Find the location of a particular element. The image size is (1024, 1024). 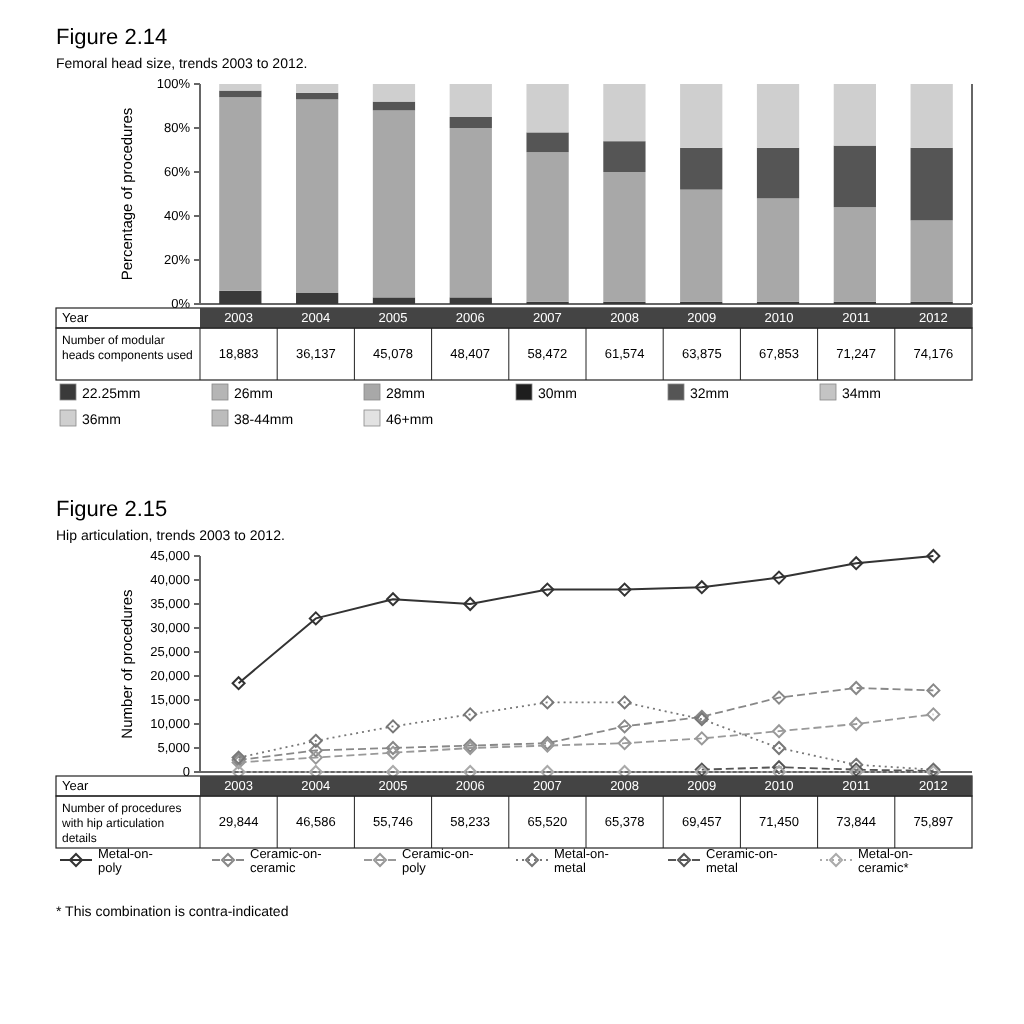

chart-title: Figure 2.14 is located at coordinates (112, 38).